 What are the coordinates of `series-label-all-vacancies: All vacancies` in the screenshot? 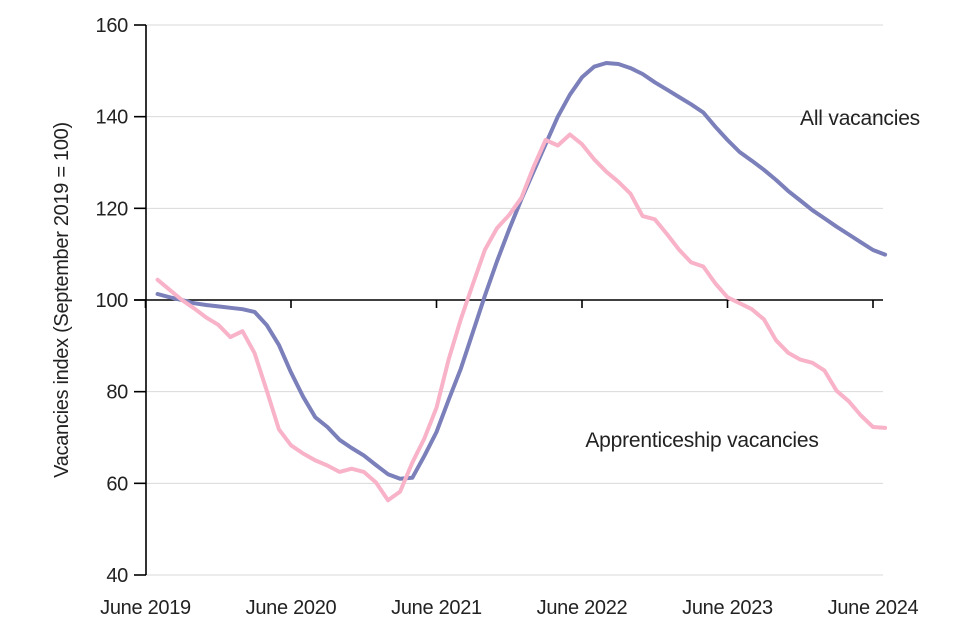 It's located at (860, 118).